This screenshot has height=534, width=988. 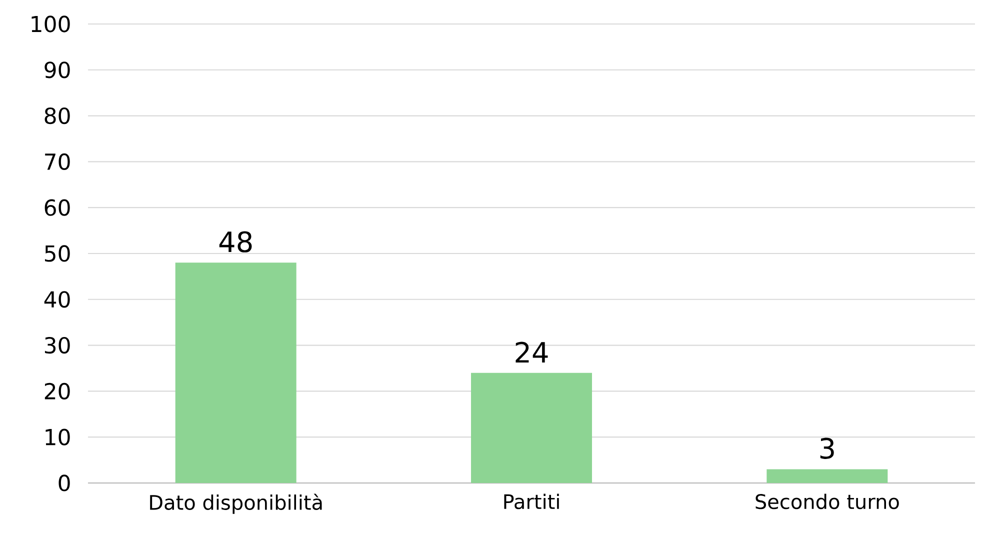 What do you see at coordinates (57, 391) in the screenshot?
I see `y-tick-label: 20` at bounding box center [57, 391].